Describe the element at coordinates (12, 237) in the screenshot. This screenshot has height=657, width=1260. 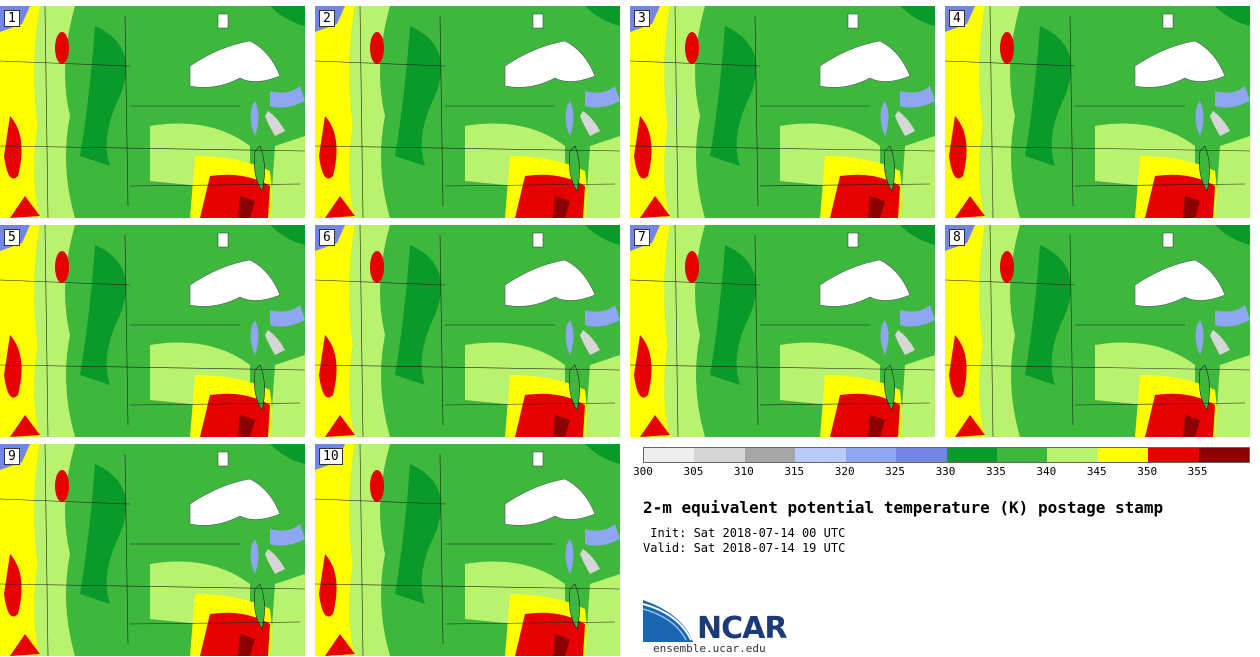
I see `stamp-number-label: 5` at that location.